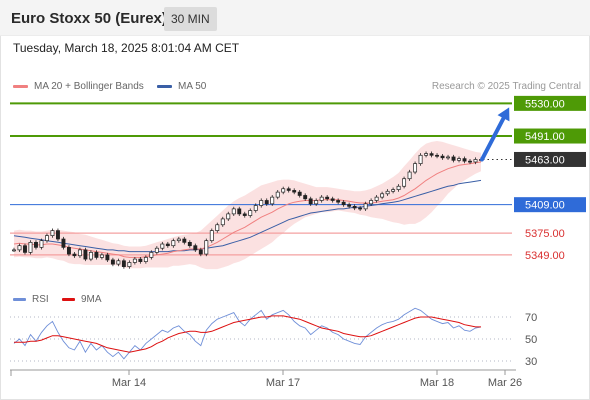 The image size is (590, 400). I want to click on x-tick-label-0: Mar 14, so click(129, 383).